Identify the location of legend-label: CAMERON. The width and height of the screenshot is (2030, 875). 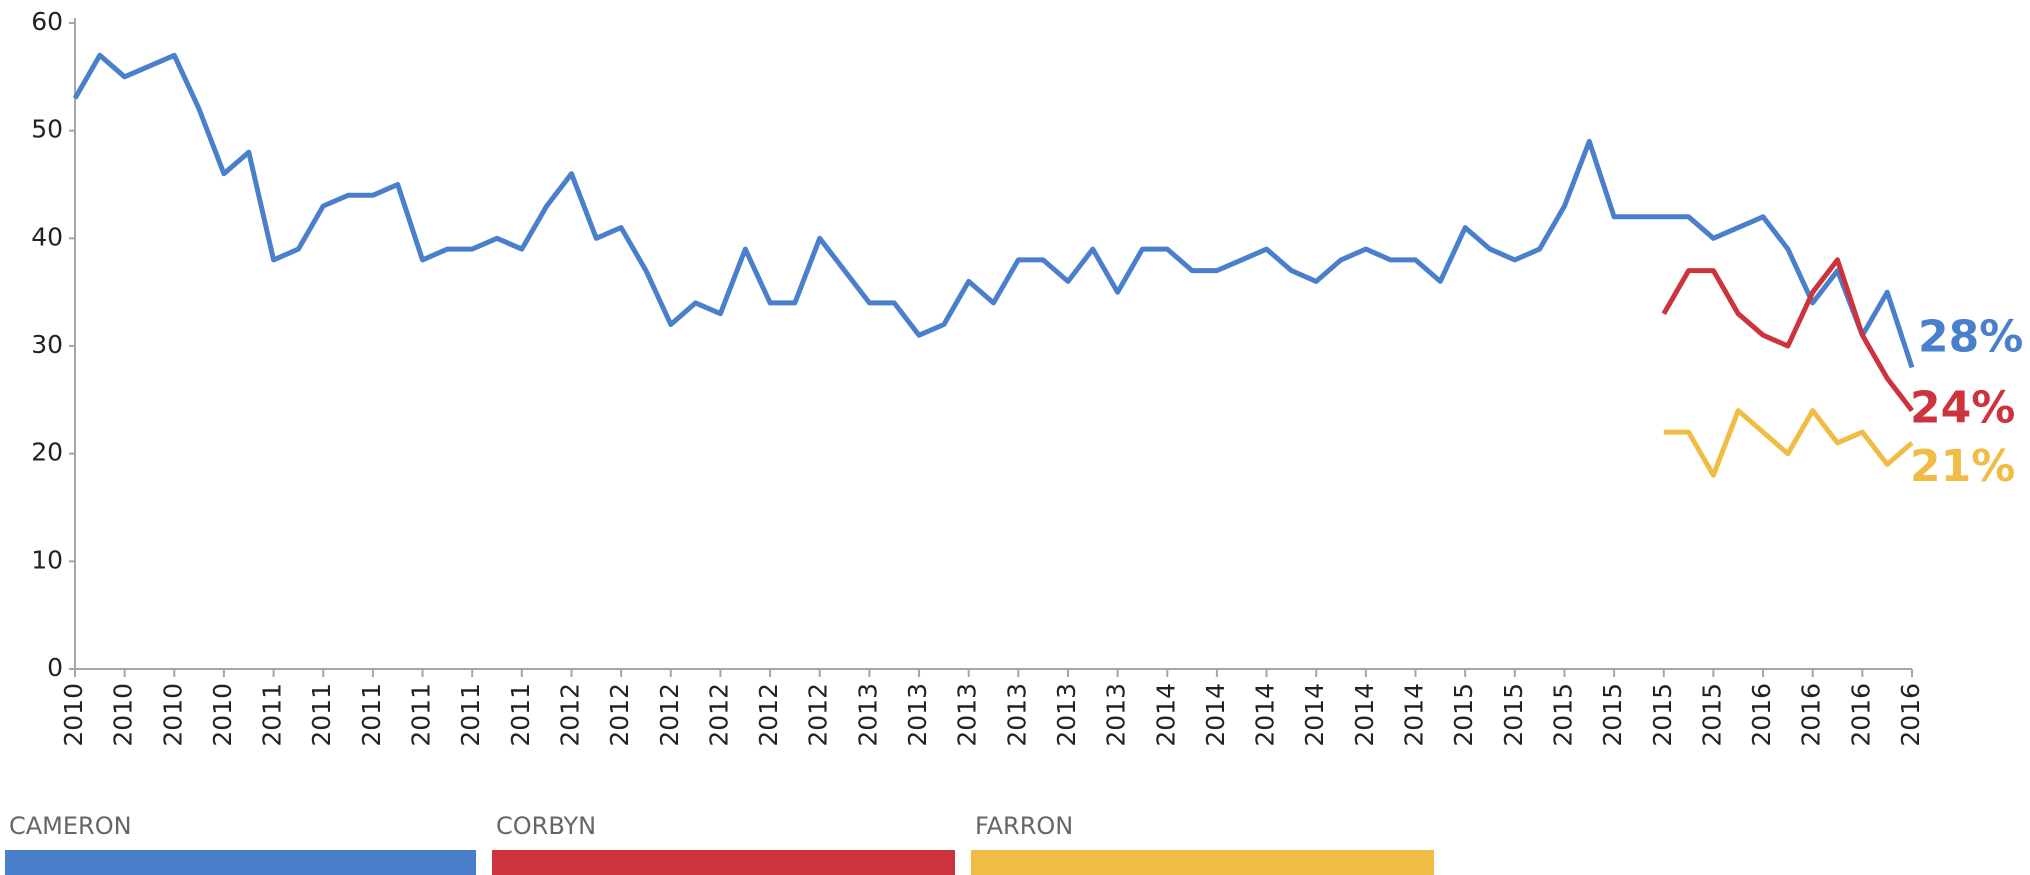
(70, 826).